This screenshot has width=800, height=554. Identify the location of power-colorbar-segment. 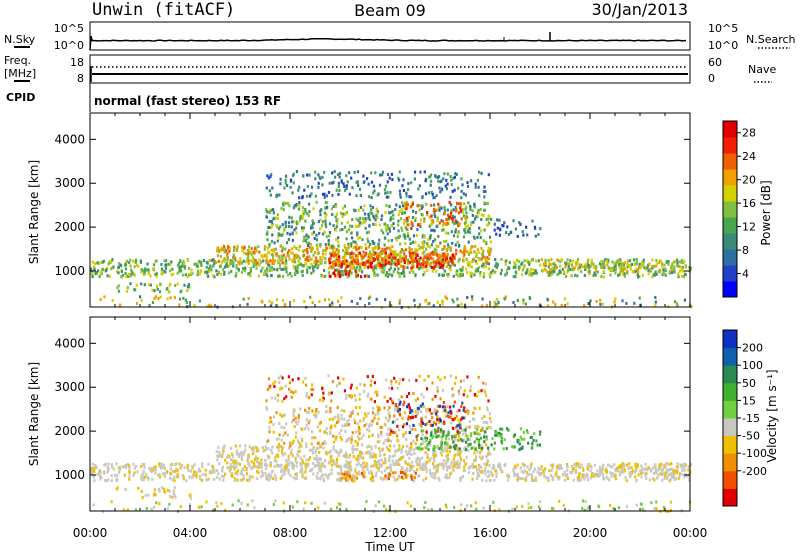
(730, 161).